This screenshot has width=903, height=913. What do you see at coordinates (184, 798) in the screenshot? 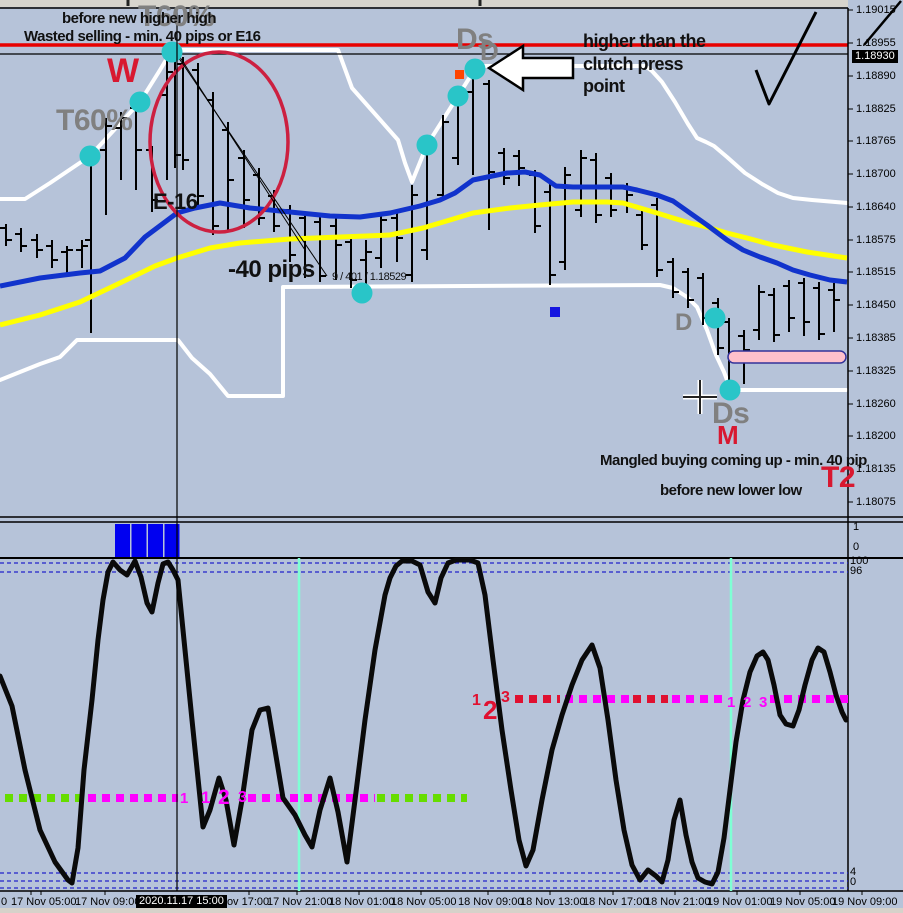
I see `annotation-ind-count-lower-1a: 1` at bounding box center [184, 798].